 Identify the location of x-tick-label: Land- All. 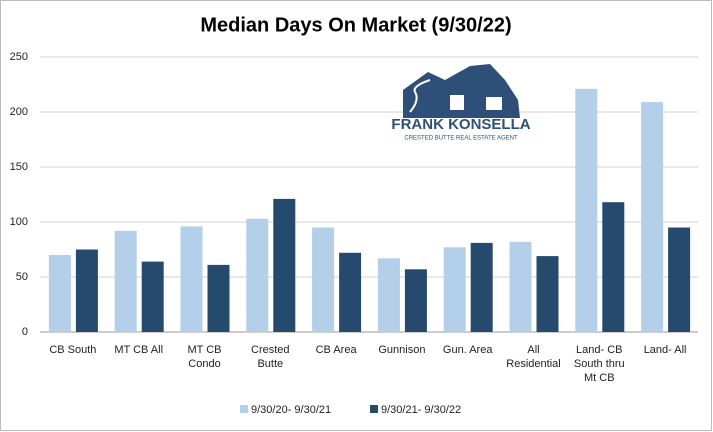
(665, 350).